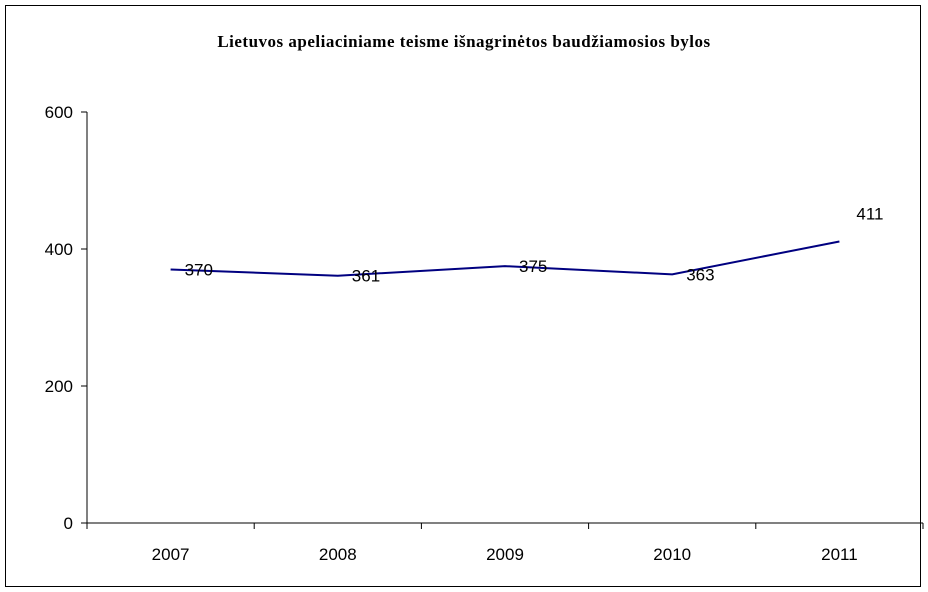 This screenshot has height=592, width=928. I want to click on data-label: 375, so click(533, 266).